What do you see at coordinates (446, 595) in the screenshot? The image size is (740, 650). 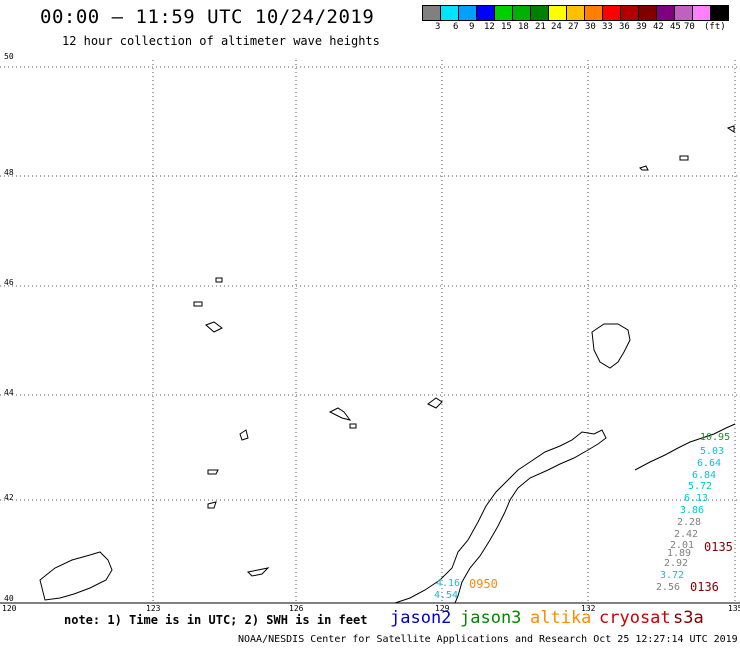 I see `wave-height-value: 4.54` at bounding box center [446, 595].